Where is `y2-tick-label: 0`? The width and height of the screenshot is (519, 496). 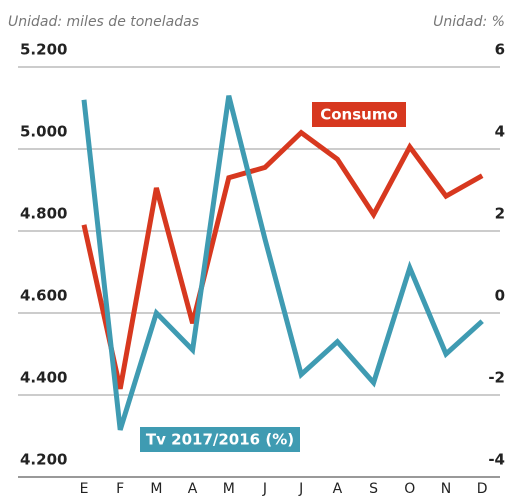
y2-tick-label: 0 is located at coordinates (500, 296).